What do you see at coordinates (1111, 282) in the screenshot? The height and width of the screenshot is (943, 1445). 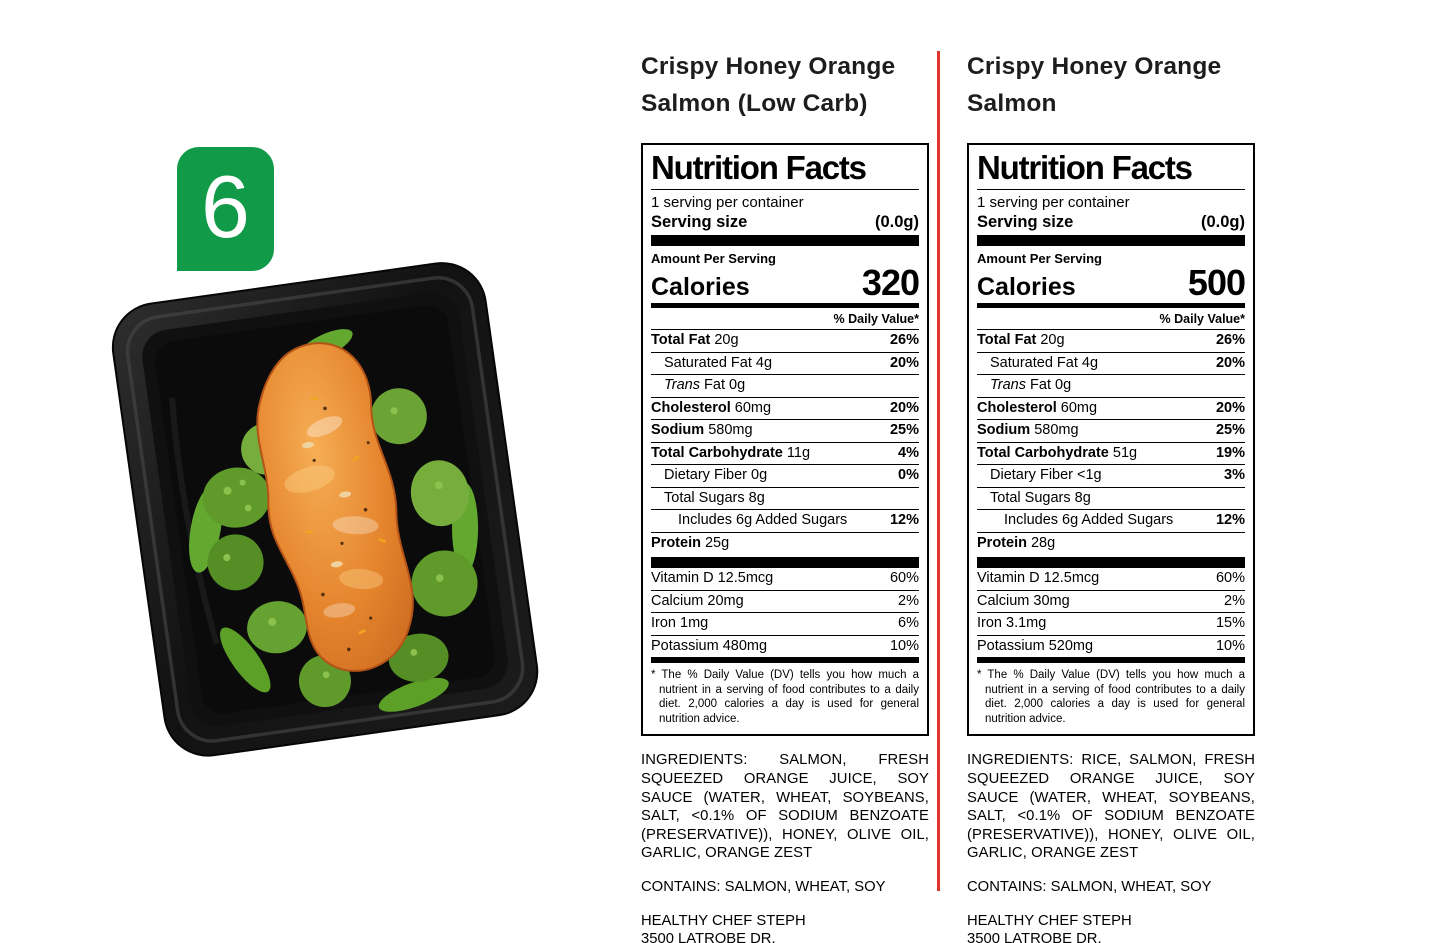 I see `calories-row: Calories 500` at bounding box center [1111, 282].